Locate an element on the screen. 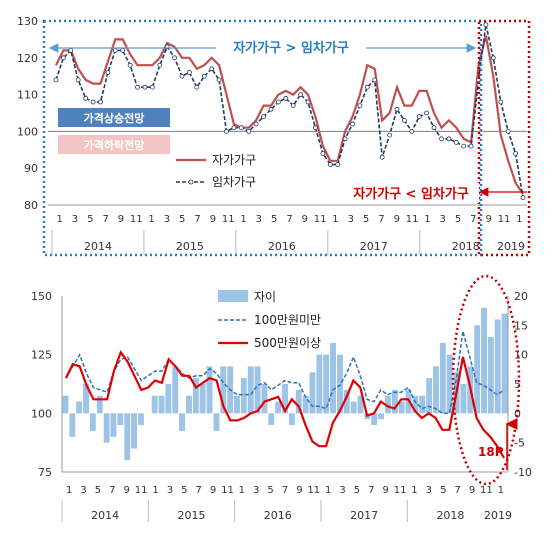  top-x-ticks: 1 3 5 7 9 11 1 3 5 7 9 11 1 3 5 7 9 11 1 3 5 7 9 11 1 3 5 7 9 11 1 is located at coordinates (289, 219).